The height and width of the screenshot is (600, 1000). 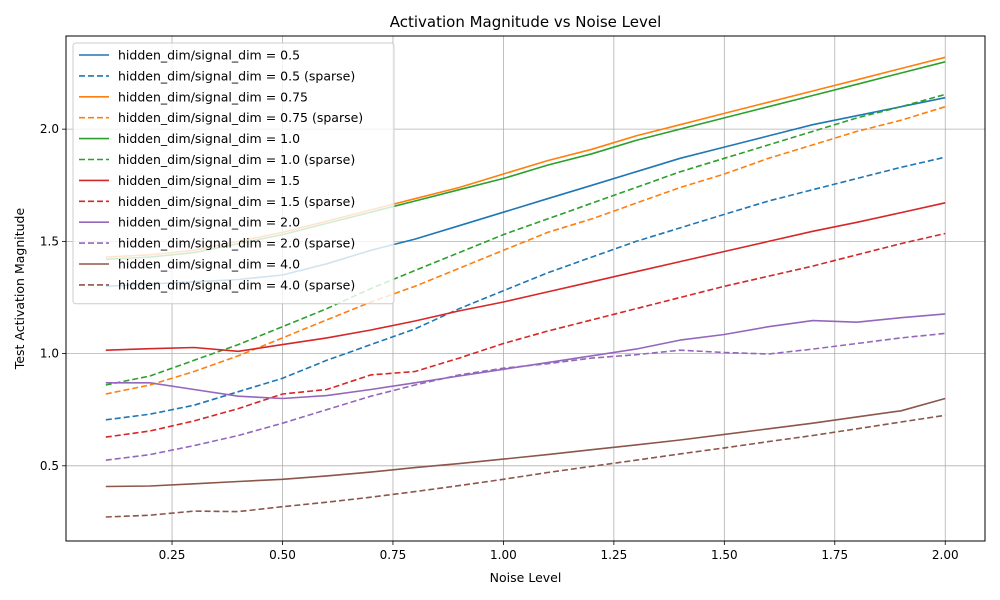 I want to click on x-tick-label: 1.75, so click(x=834, y=555).